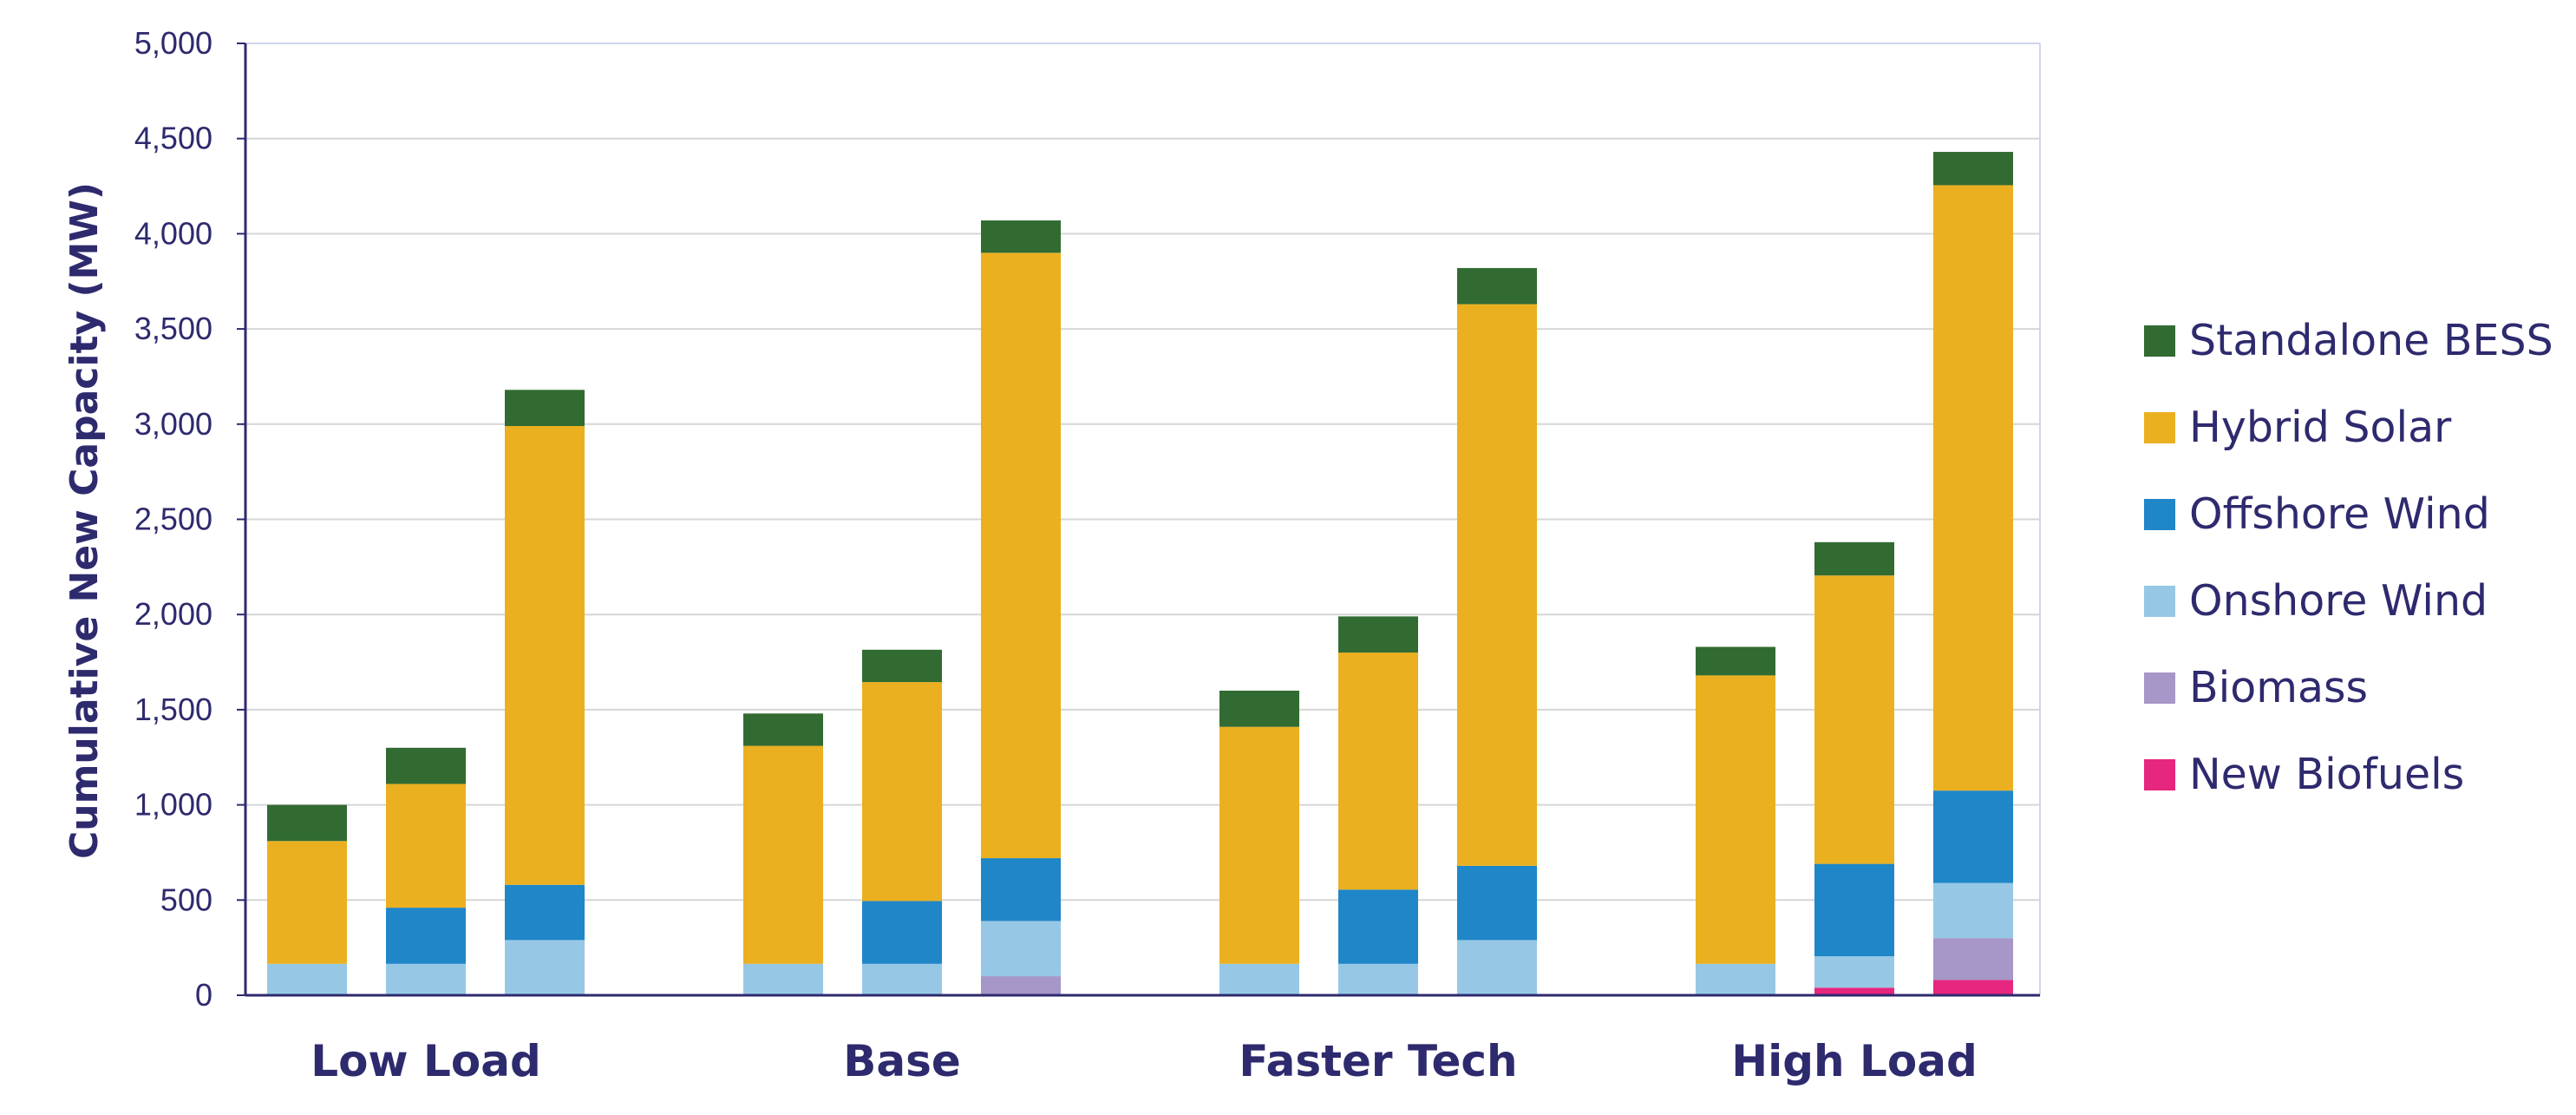  What do you see at coordinates (186, 900) in the screenshot?
I see `y-tick-label: 500` at bounding box center [186, 900].